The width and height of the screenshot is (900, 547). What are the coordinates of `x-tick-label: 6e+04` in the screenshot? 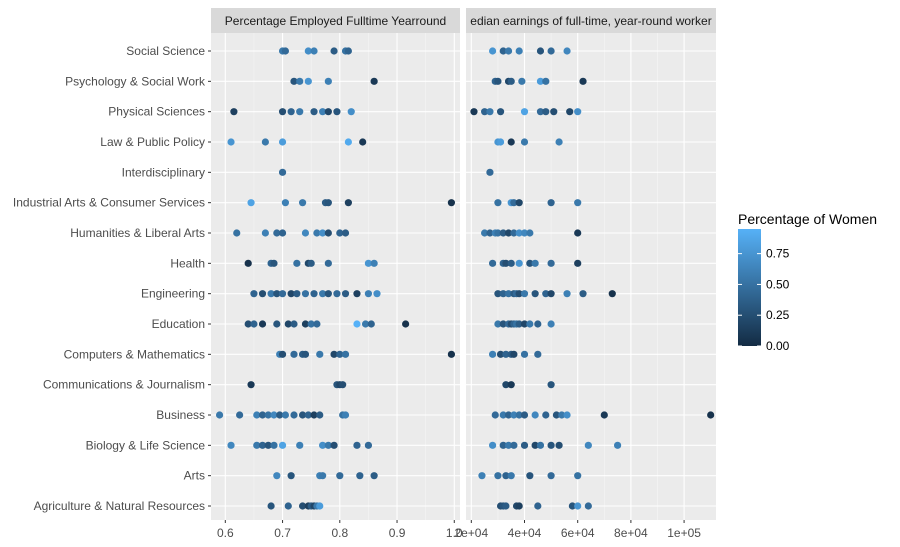 It's located at (578, 533).